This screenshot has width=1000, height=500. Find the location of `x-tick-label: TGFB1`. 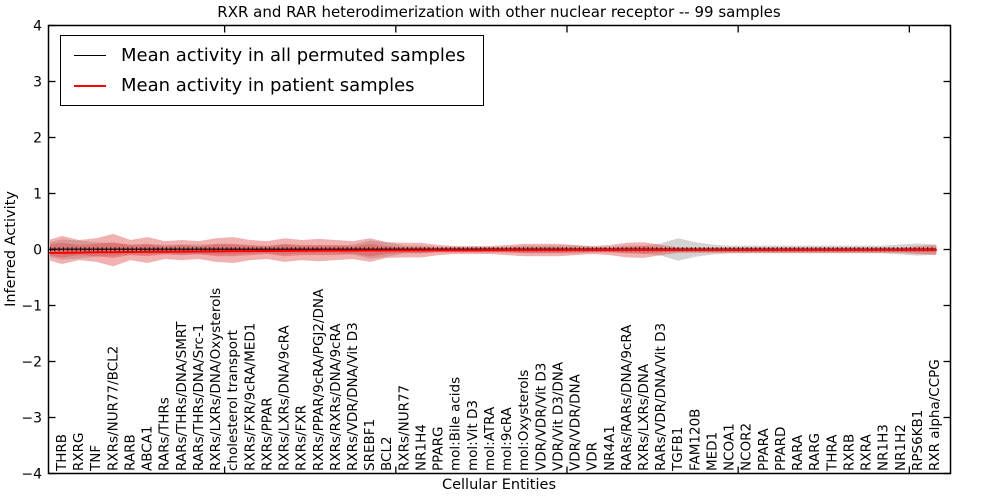

x-tick-label: TGFB1 is located at coordinates (678, 449).